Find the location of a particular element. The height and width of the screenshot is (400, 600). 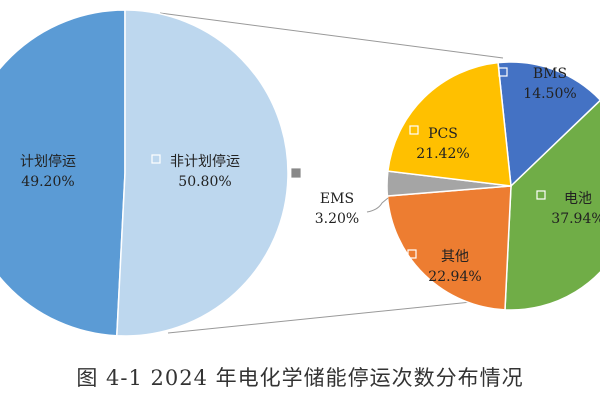

breakdown-label-battery-text: 37.94% is located at coordinates (575, 219).